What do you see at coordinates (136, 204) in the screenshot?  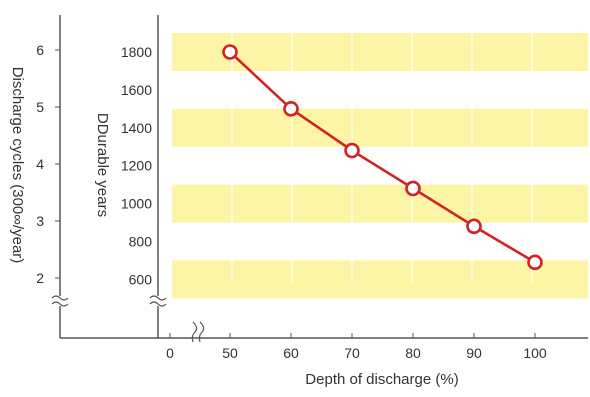 I see `y-tick-label-1000: 1000` at bounding box center [136, 204].